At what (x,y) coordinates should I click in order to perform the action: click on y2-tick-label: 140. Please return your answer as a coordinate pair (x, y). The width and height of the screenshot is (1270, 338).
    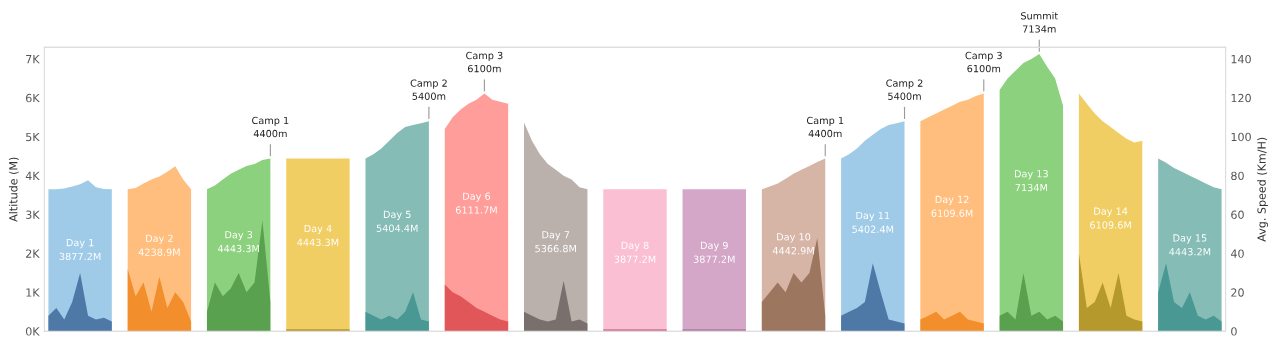
    Looking at the image, I should click on (1241, 59).